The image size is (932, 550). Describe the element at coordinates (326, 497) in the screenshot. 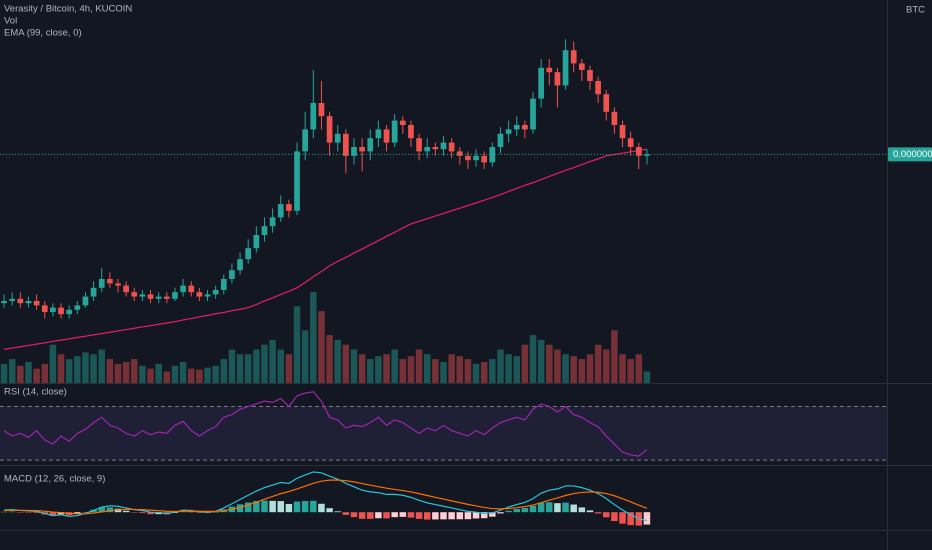

I see `signal-line` at that location.